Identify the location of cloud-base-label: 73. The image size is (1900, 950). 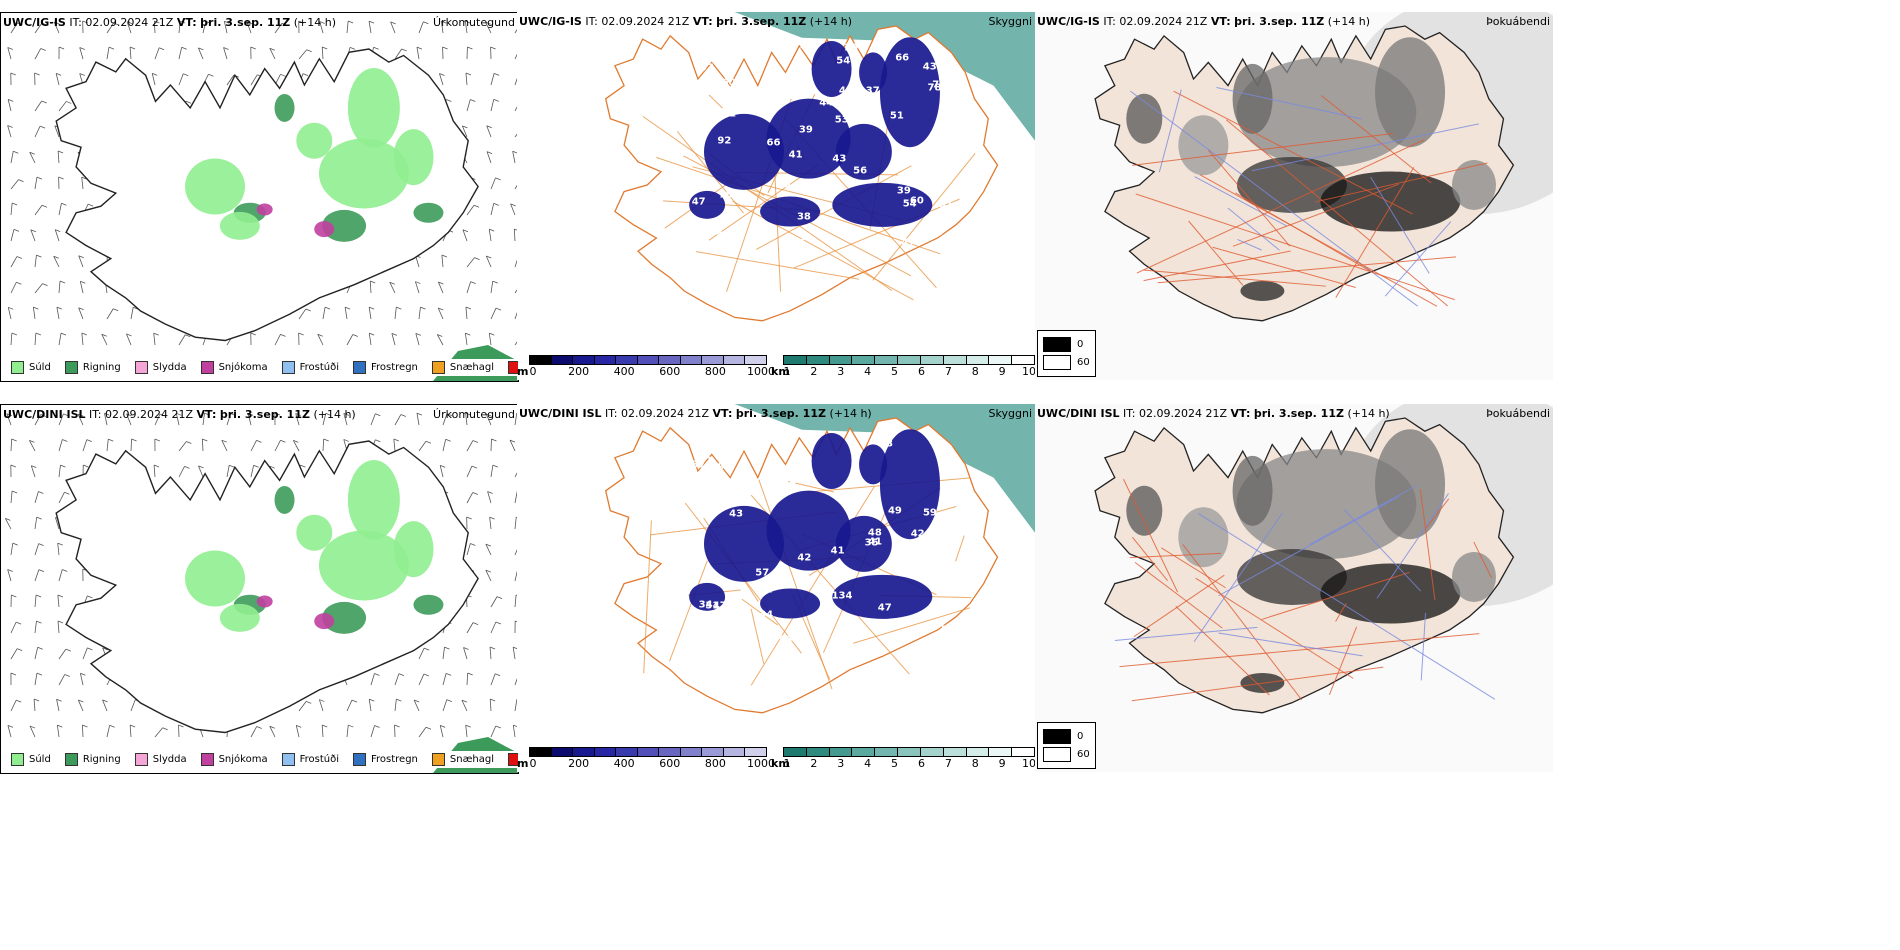
(886, 443).